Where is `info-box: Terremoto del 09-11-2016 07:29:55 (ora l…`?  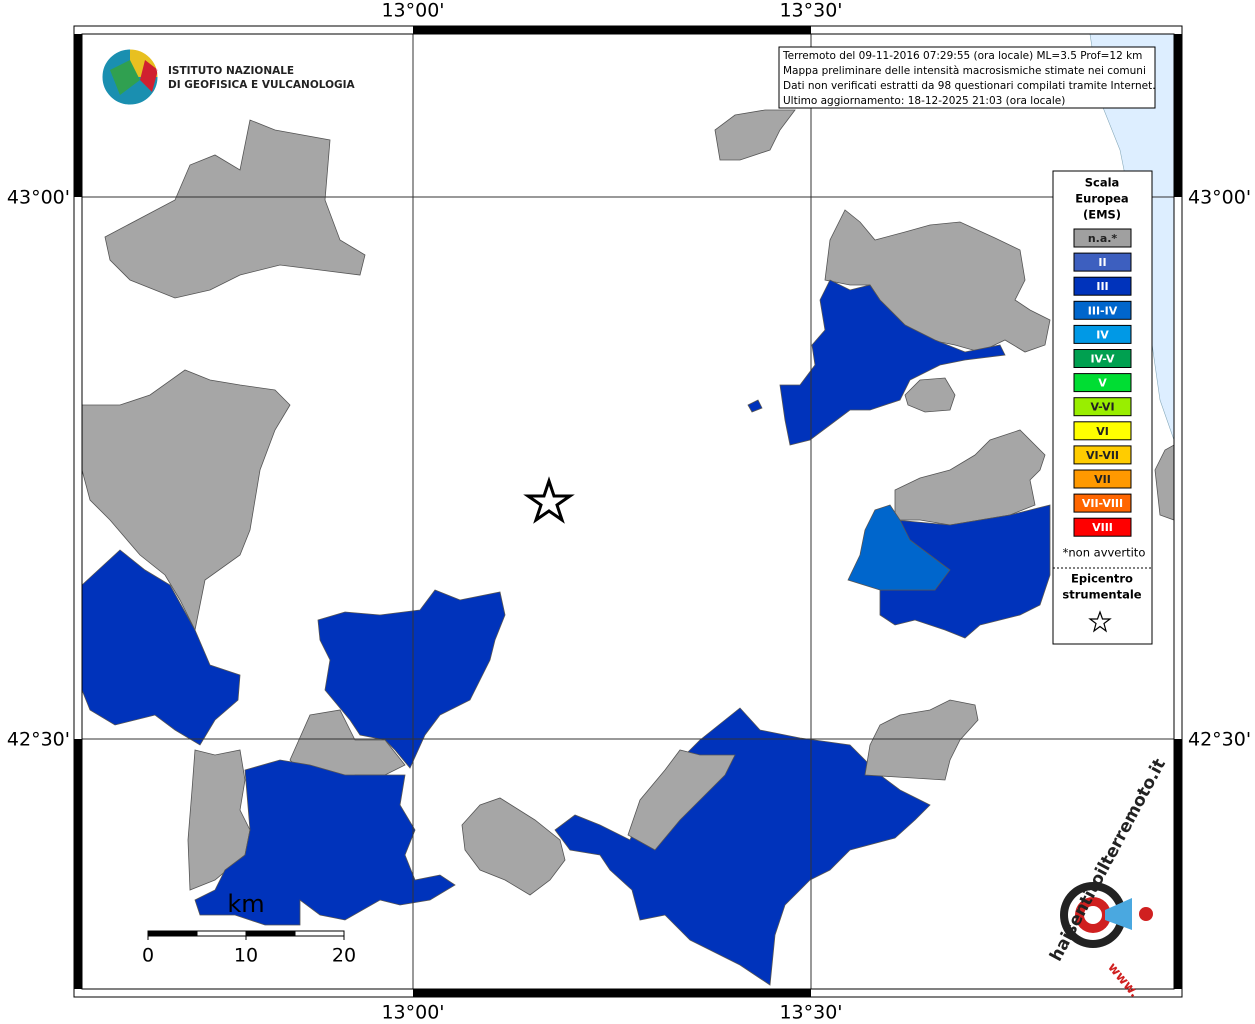 info-box: Terremoto del 09-11-2016 07:29:55 (ora l… is located at coordinates (967, 77).